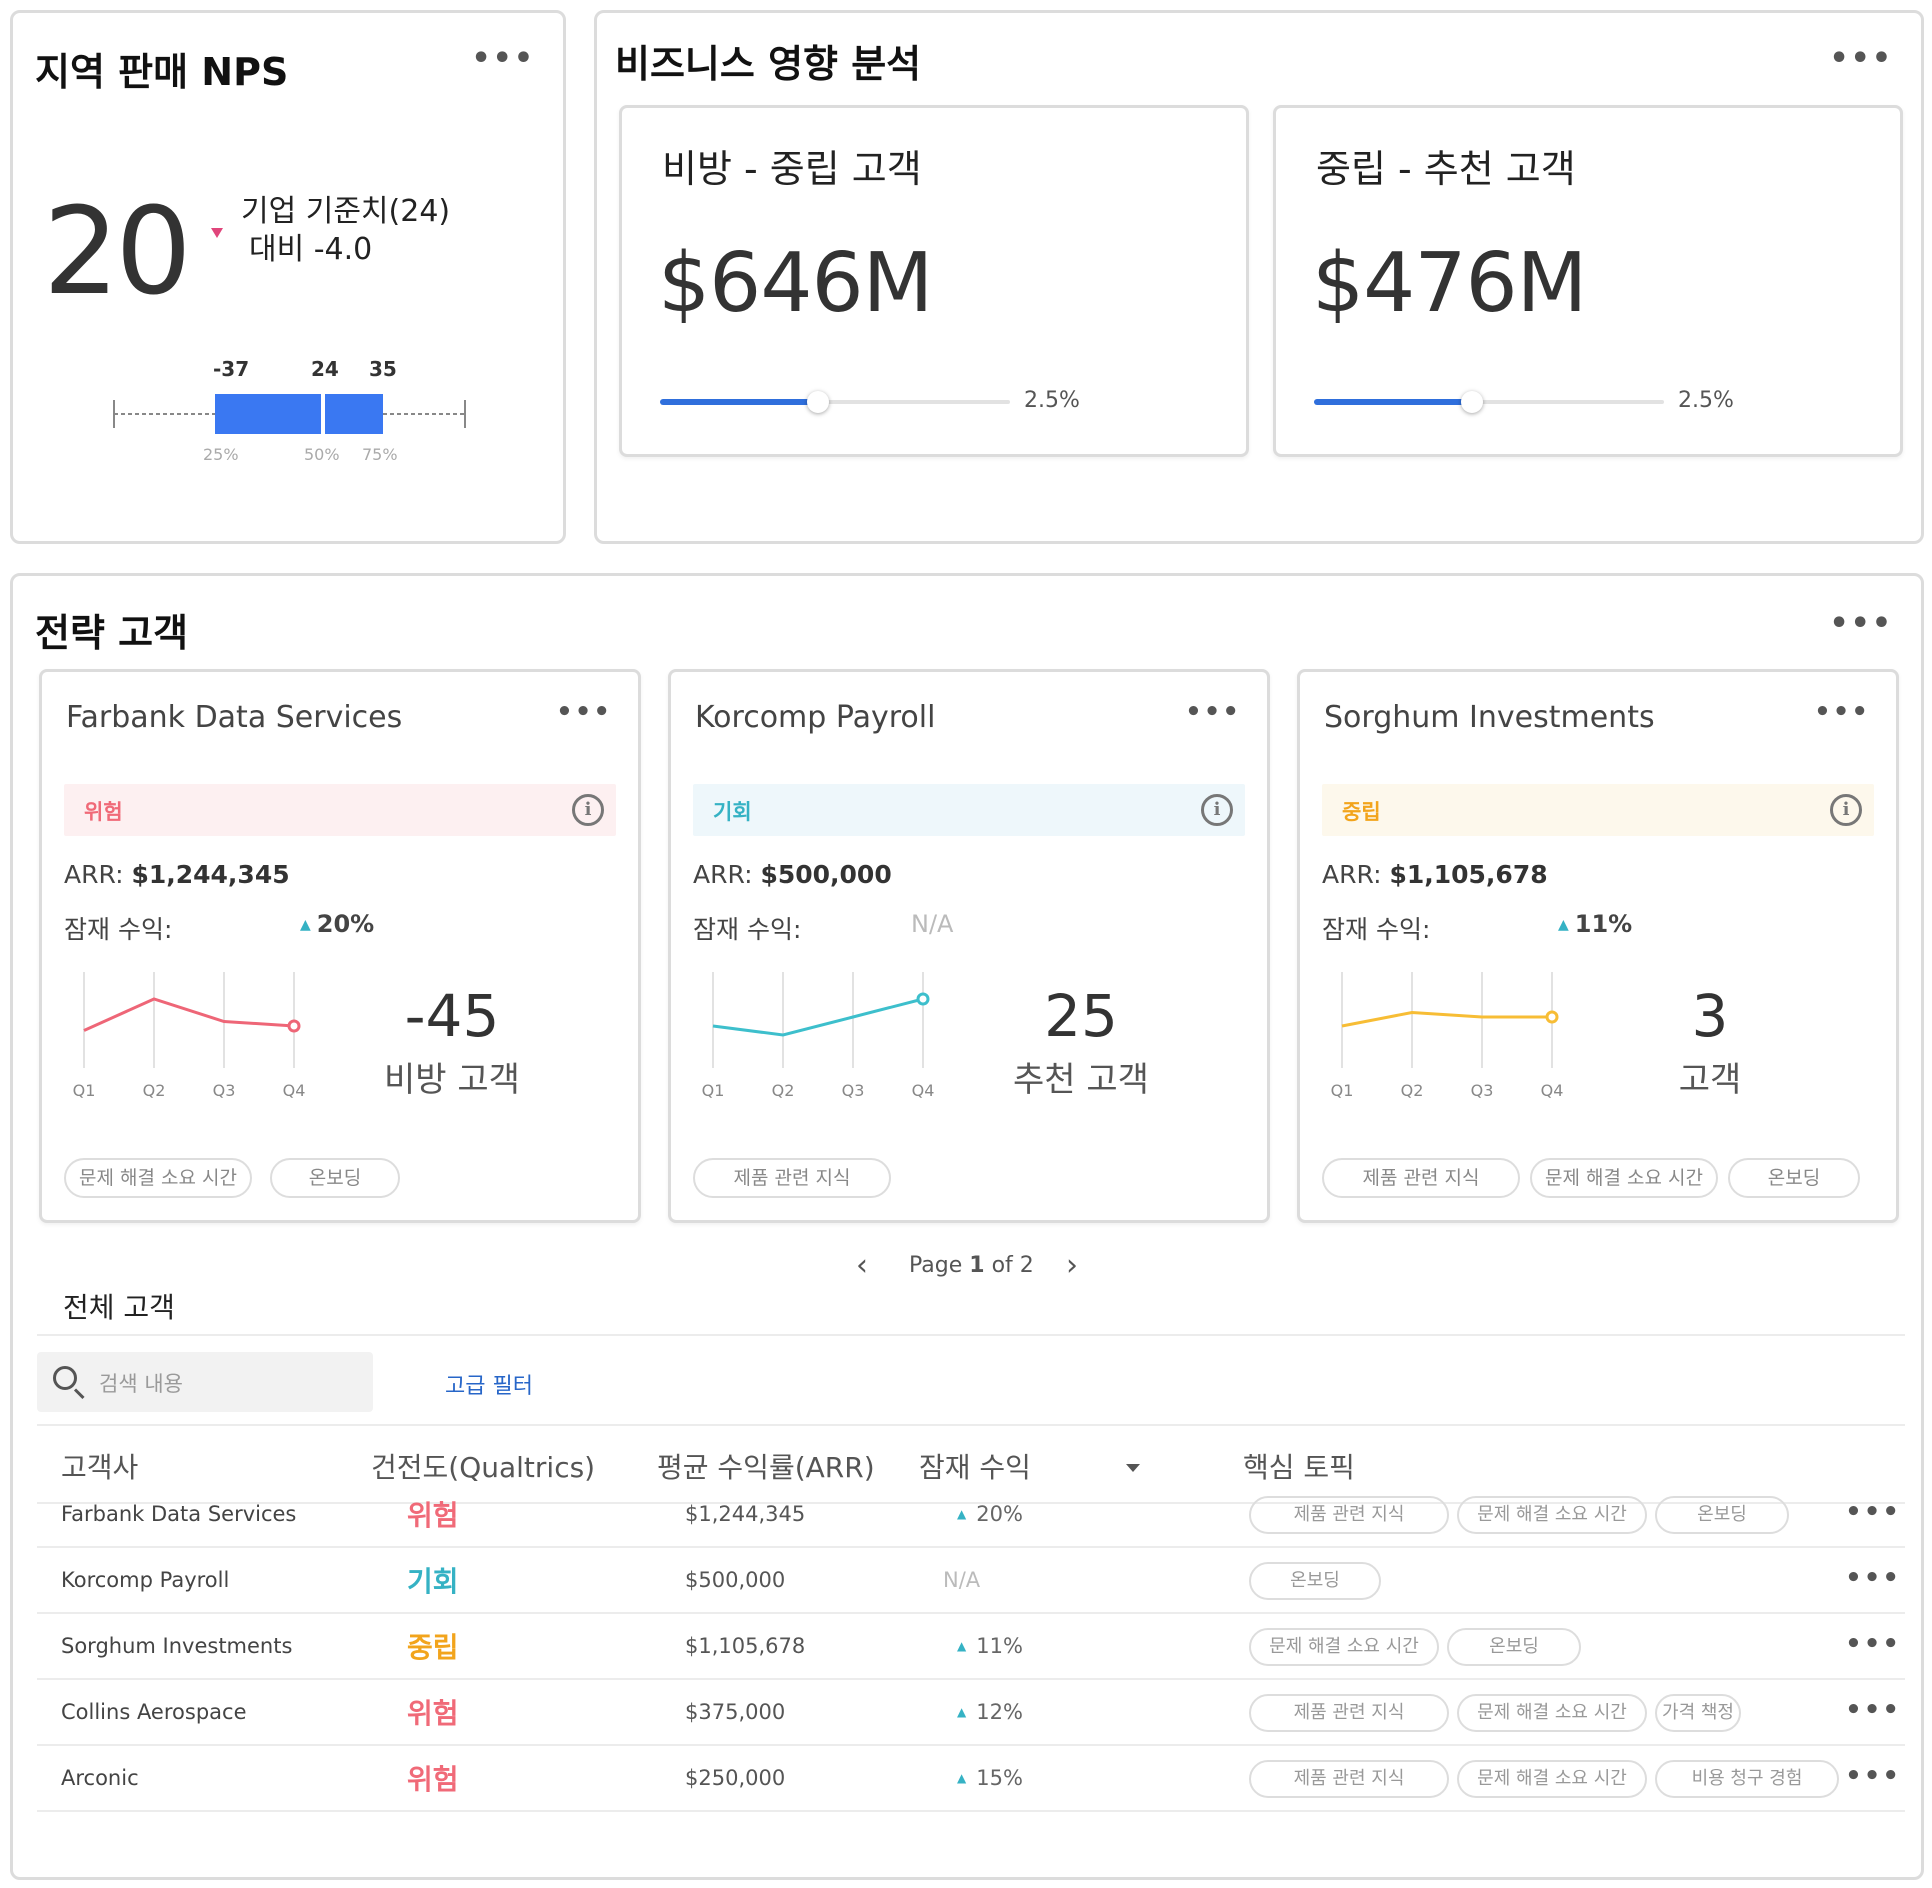  Describe the element at coordinates (117, 252) in the screenshot. I see `nps-score: 20` at that location.